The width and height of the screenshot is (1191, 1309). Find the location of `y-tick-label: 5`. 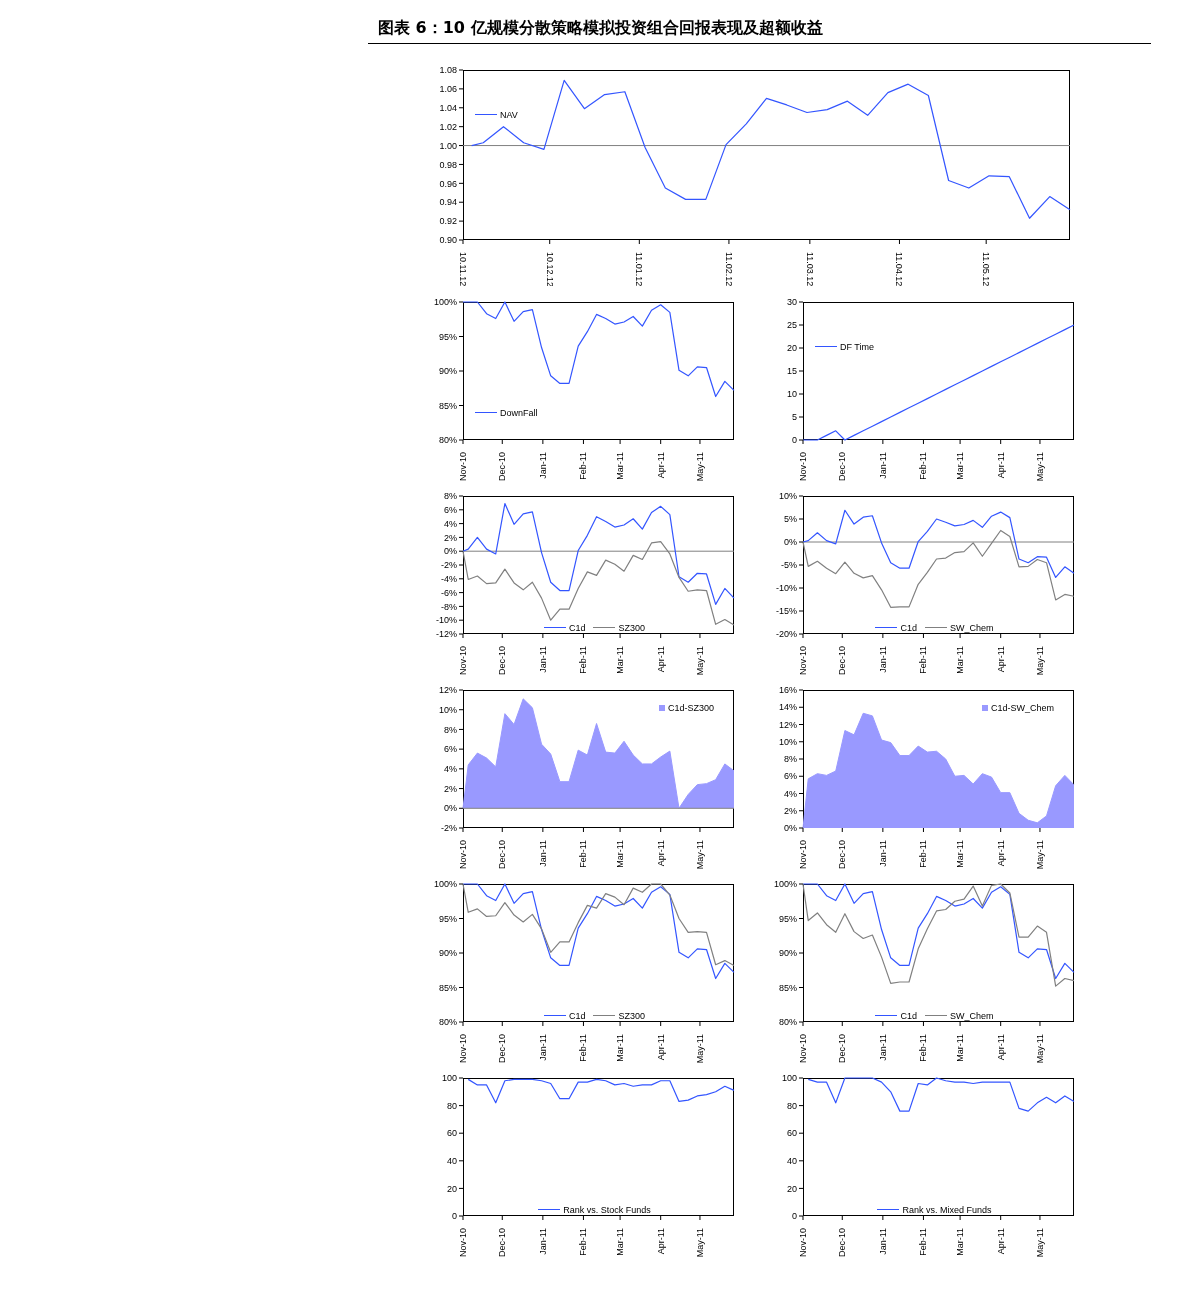

y-tick-label: 5 is located at coordinates (794, 417).